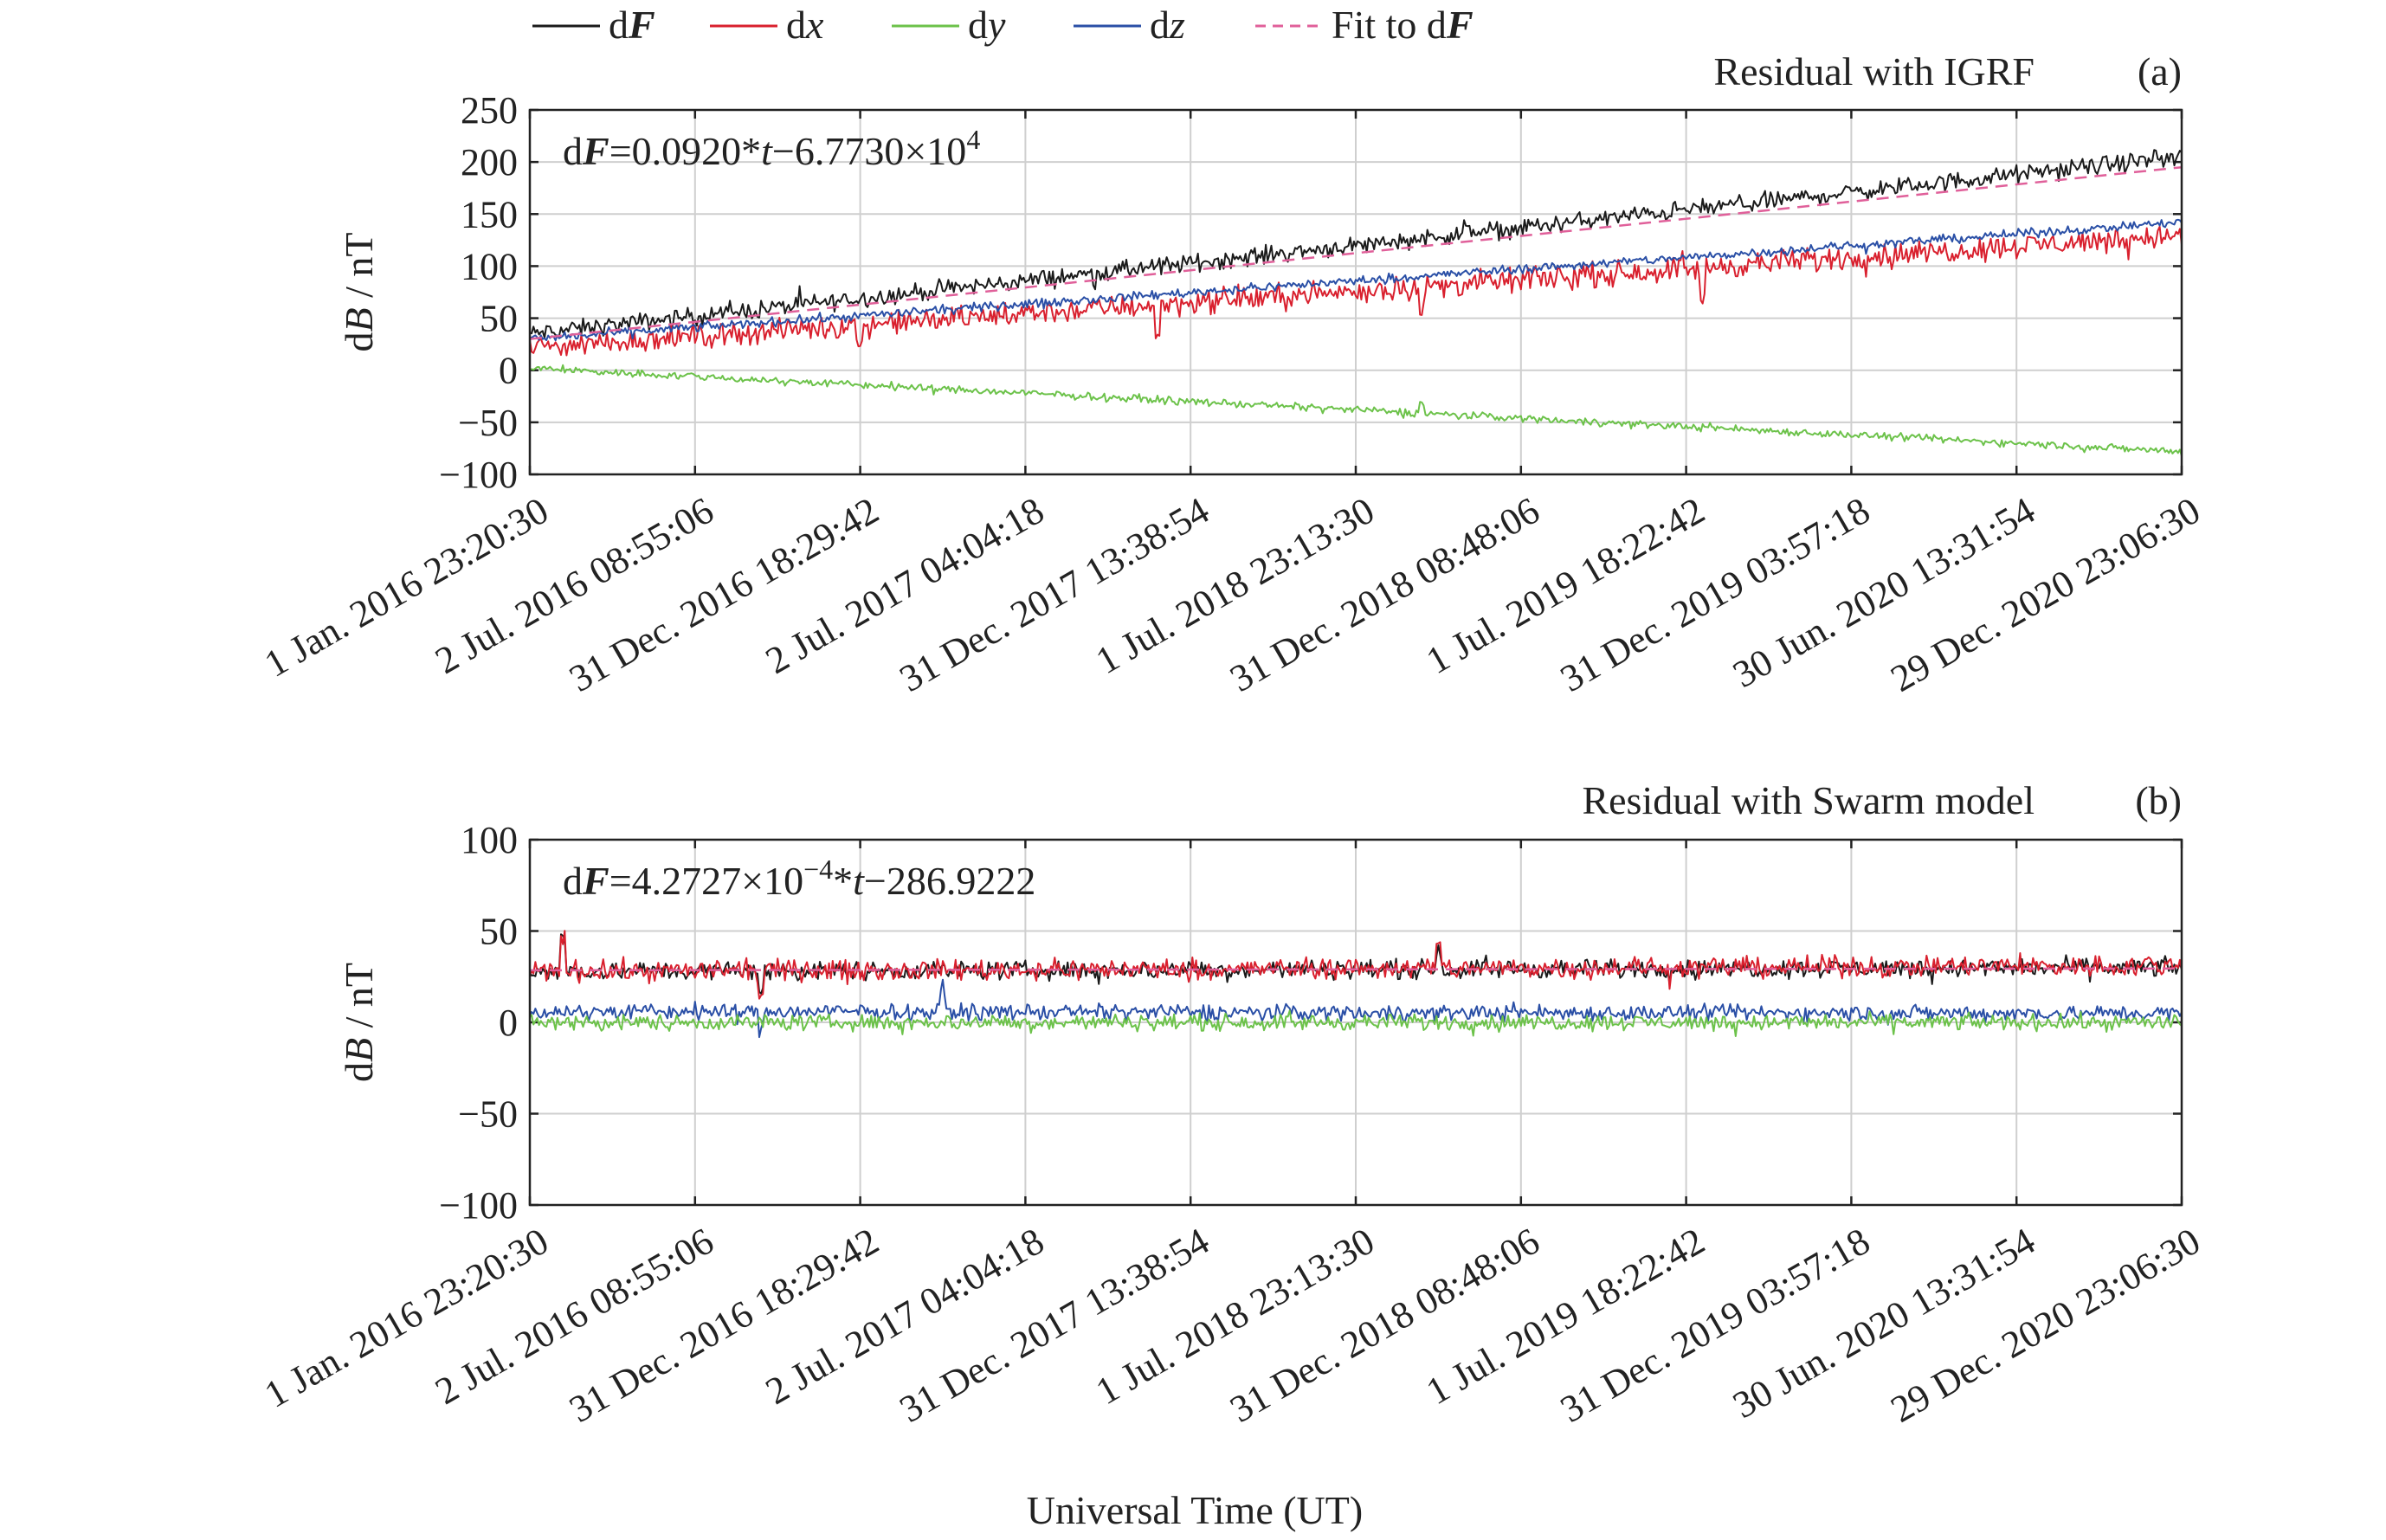 The width and height of the screenshot is (2386, 1540). What do you see at coordinates (814, 25) in the screenshot?
I see `legend-label-variable: x` at bounding box center [814, 25].